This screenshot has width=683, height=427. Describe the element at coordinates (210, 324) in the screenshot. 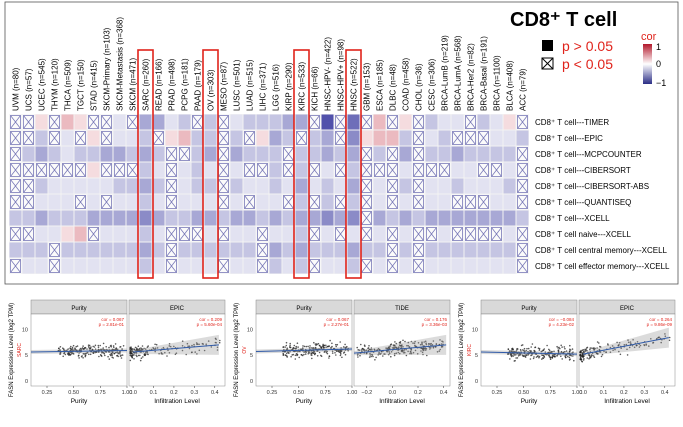

I see `stat-p: p = 5.60e-04` at that location.